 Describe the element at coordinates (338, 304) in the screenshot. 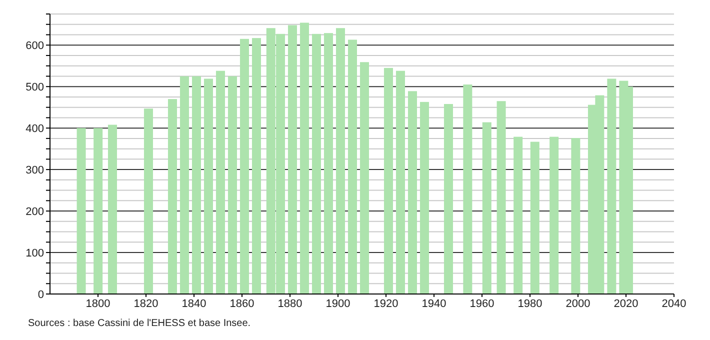

I see `x-tick-label: 1900` at that location.